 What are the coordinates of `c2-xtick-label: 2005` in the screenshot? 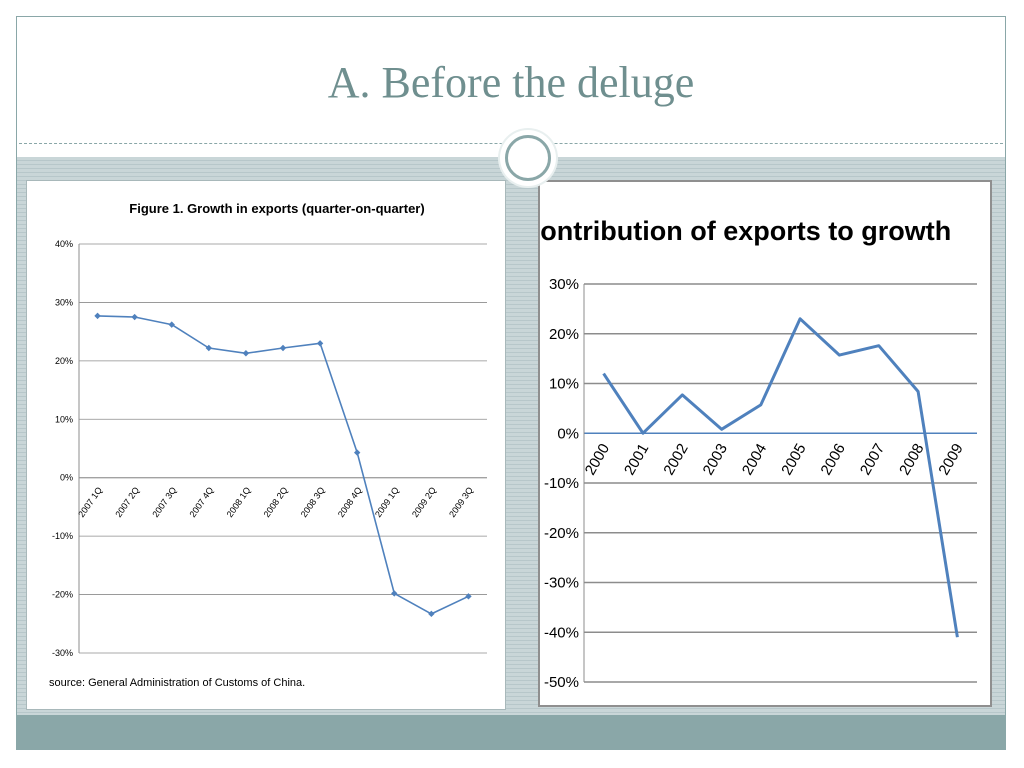 It's located at (793, 459).